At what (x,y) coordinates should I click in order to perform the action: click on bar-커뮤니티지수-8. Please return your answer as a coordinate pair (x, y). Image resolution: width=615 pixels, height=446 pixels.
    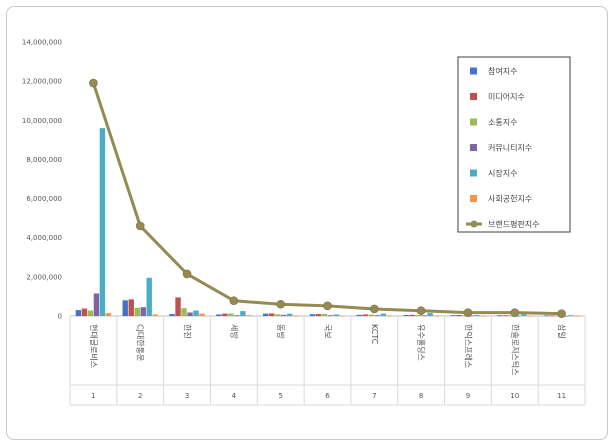
    Looking at the image, I should click on (424, 316).